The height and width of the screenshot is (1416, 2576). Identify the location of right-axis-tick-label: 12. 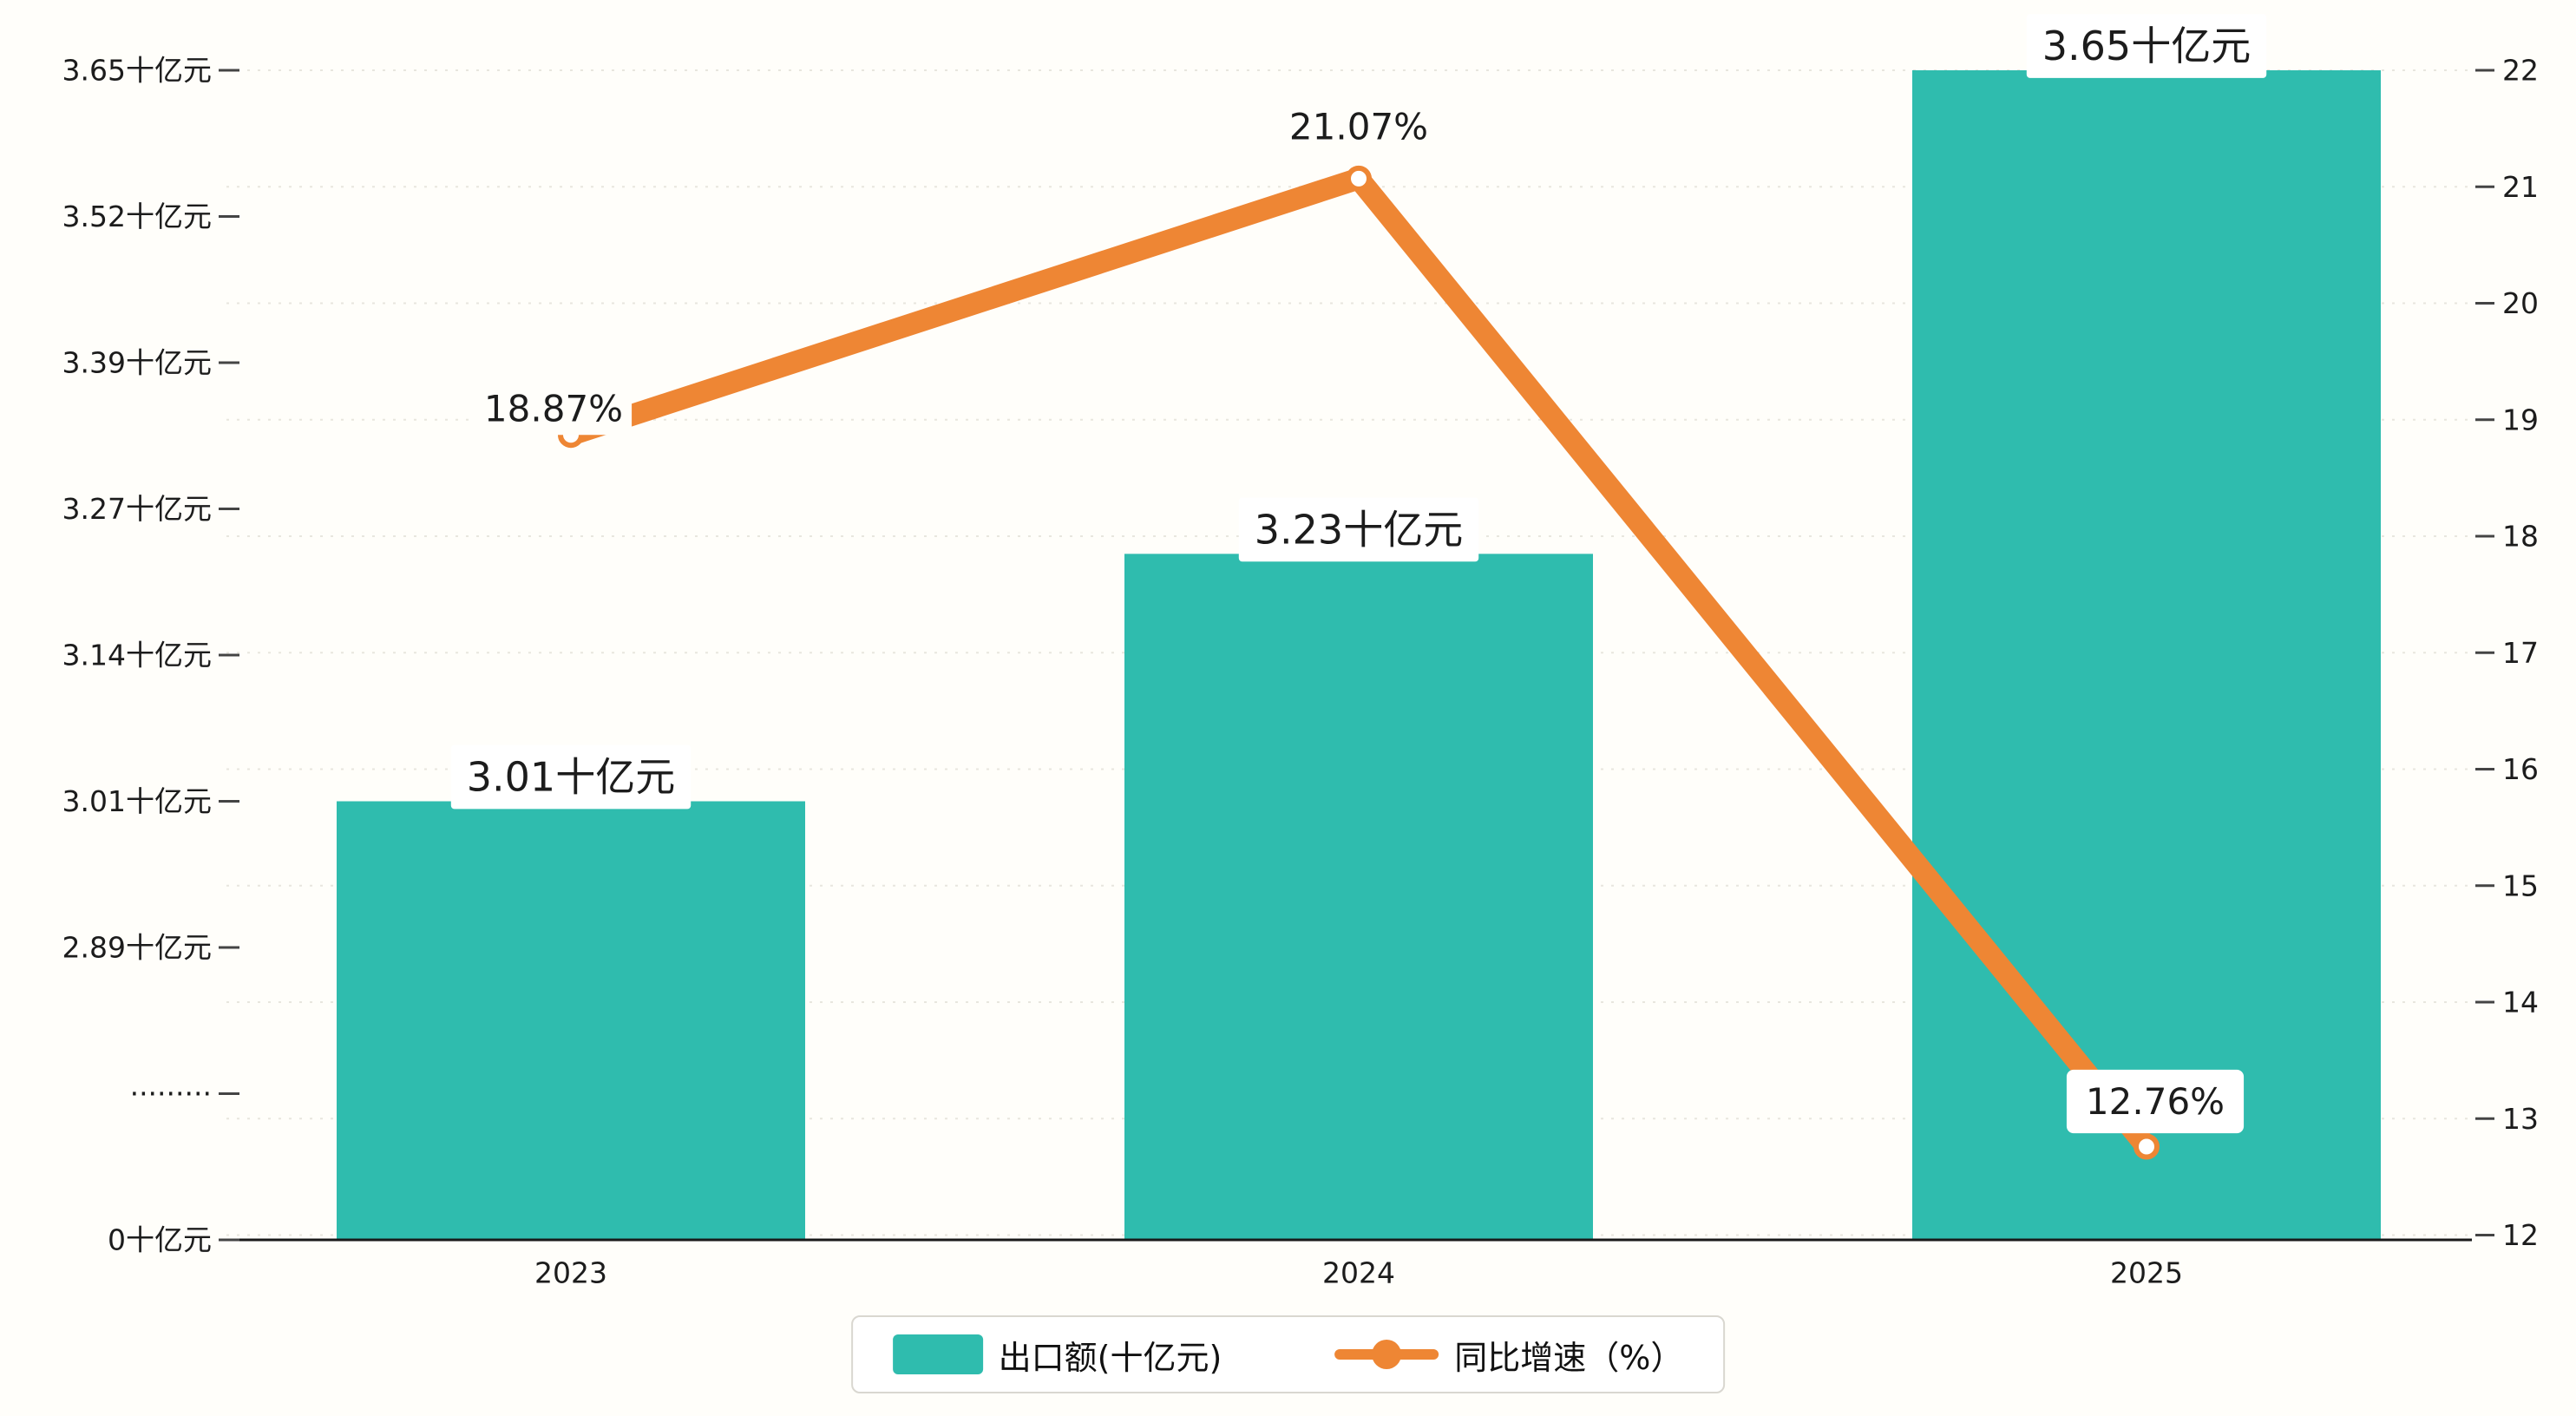
(2520, 1235).